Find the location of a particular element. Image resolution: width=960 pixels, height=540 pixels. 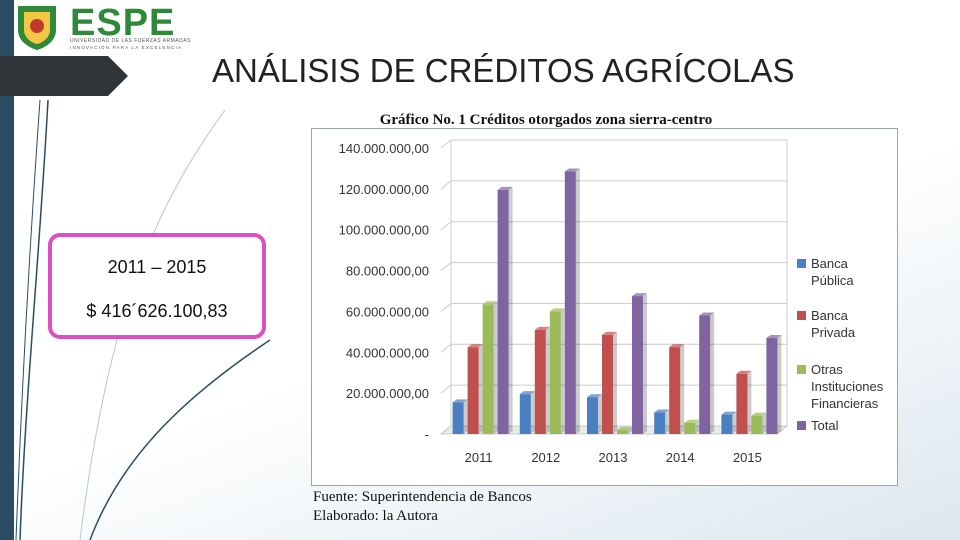

title-tab-shape is located at coordinates (64, 76).